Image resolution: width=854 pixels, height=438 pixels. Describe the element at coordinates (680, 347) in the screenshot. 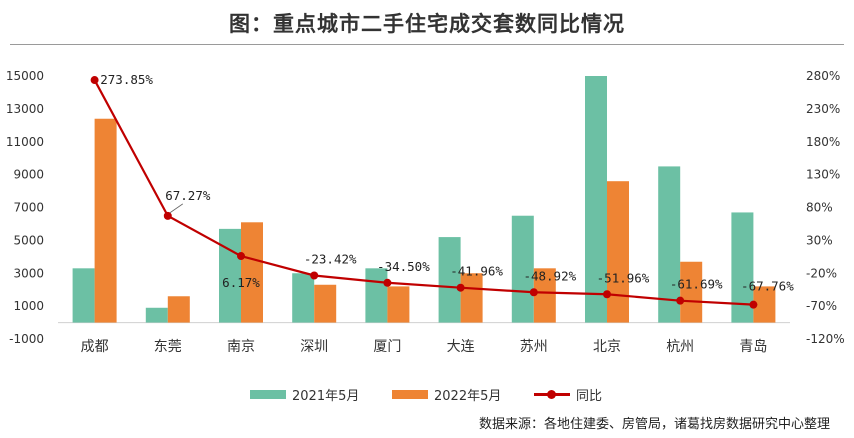

I see `x-tick-label: 杭州` at that location.